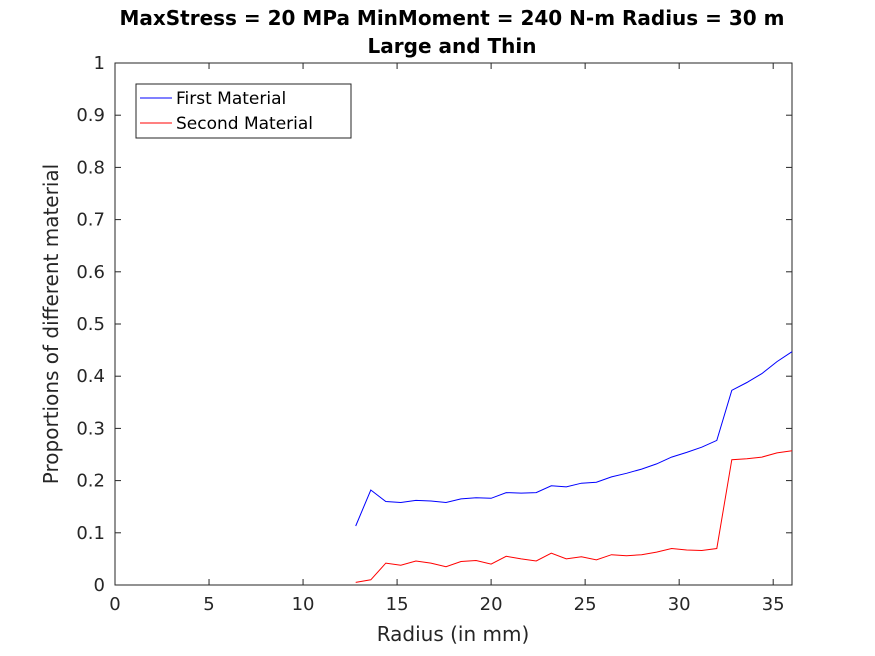 The width and height of the screenshot is (875, 656). What do you see at coordinates (231, 99) in the screenshot?
I see `legend-label-first: First Material` at bounding box center [231, 99].